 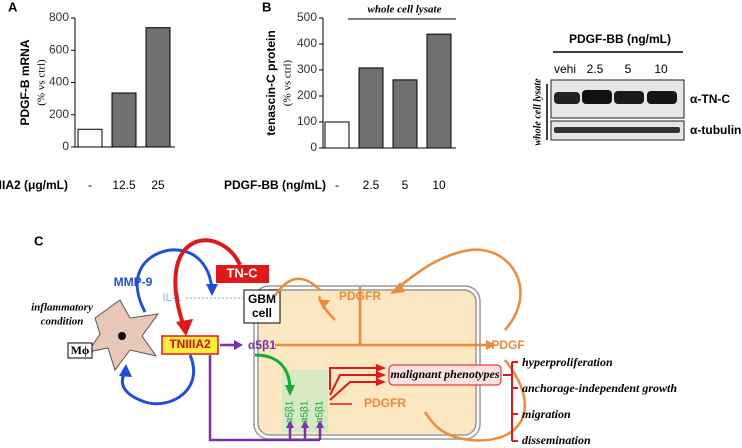 What do you see at coordinates (599, 388) in the screenshot?
I see `phenotype: anchorage-independent growth` at bounding box center [599, 388].